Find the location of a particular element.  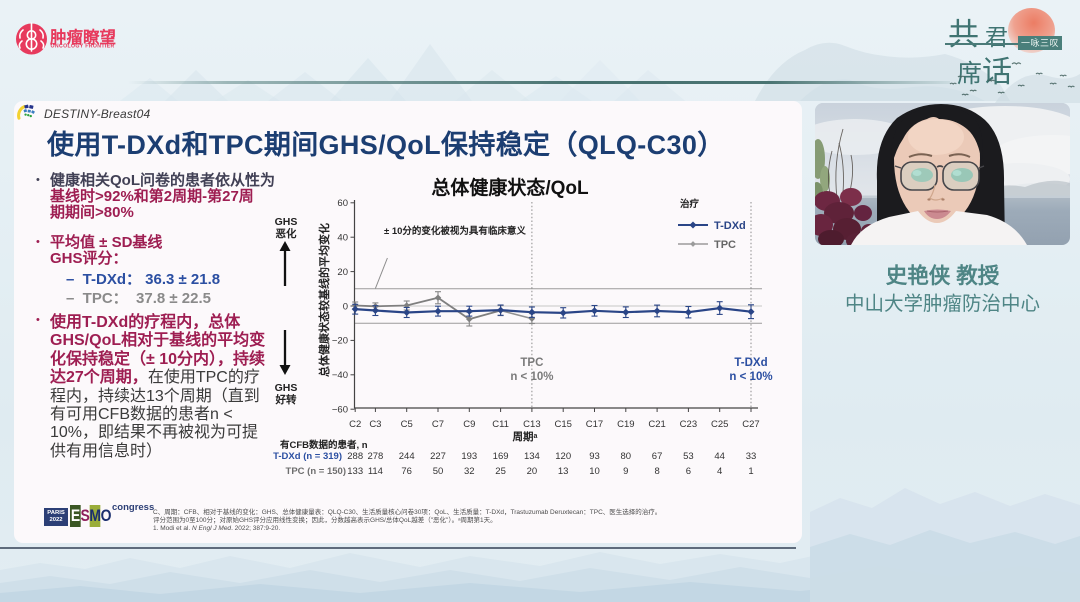

svg-text: 治疗 is located at coordinates (690, 204).